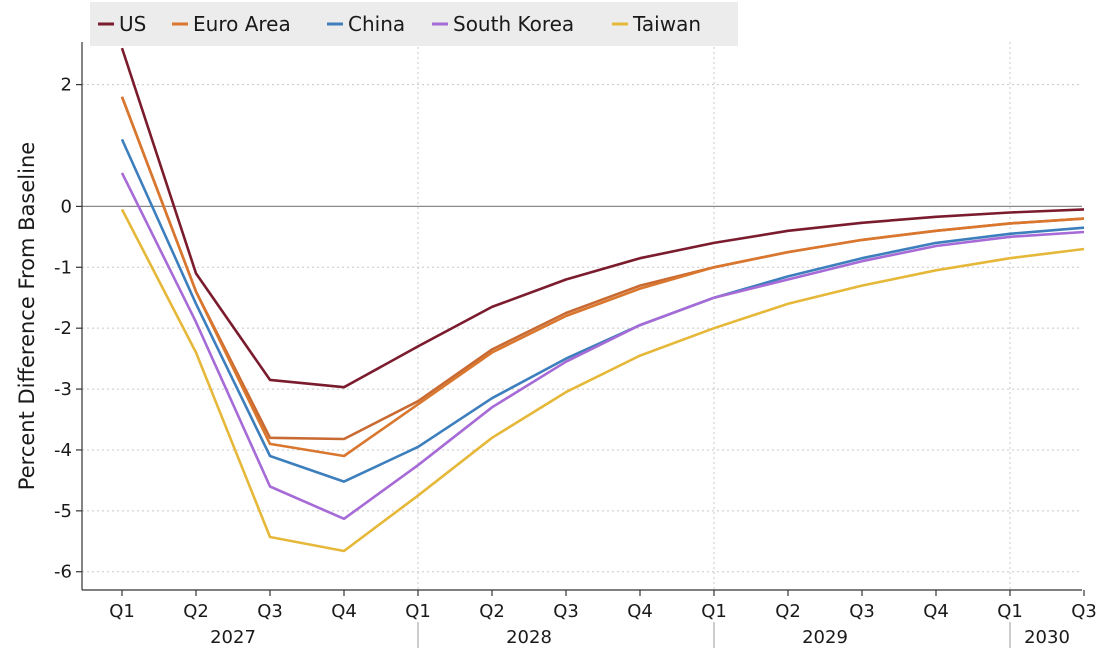 The height and width of the screenshot is (649, 1096). I want to click on y-tick-label: -2, so click(63, 328).